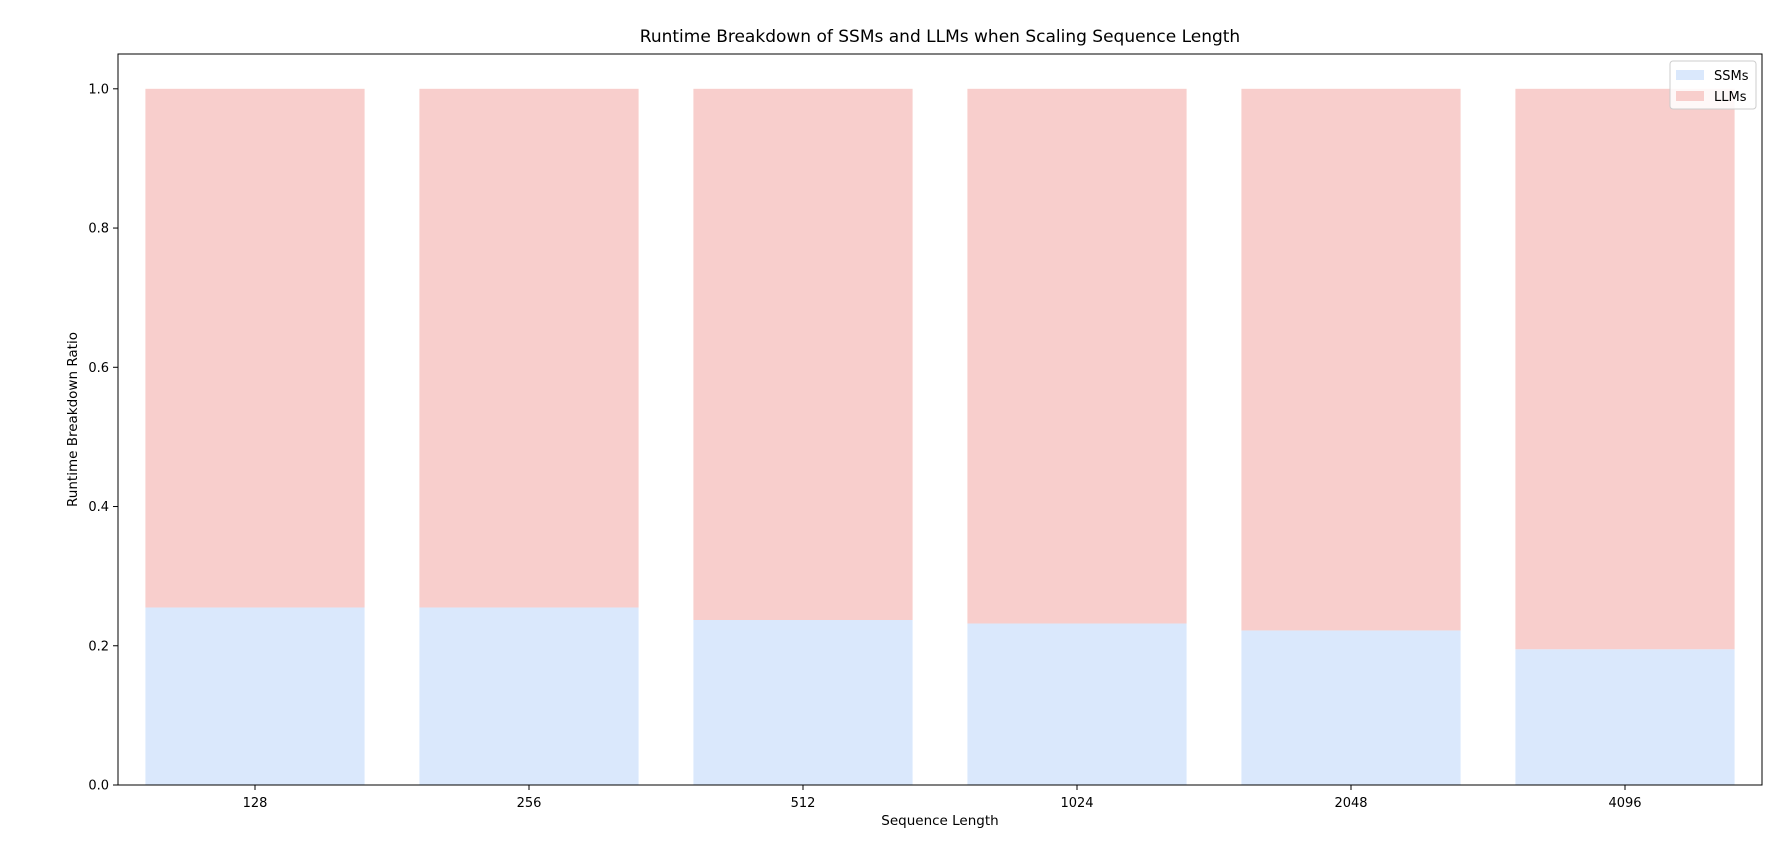 The image size is (1780, 865). What do you see at coordinates (529, 803) in the screenshot?
I see `x-tick-label: 256` at bounding box center [529, 803].